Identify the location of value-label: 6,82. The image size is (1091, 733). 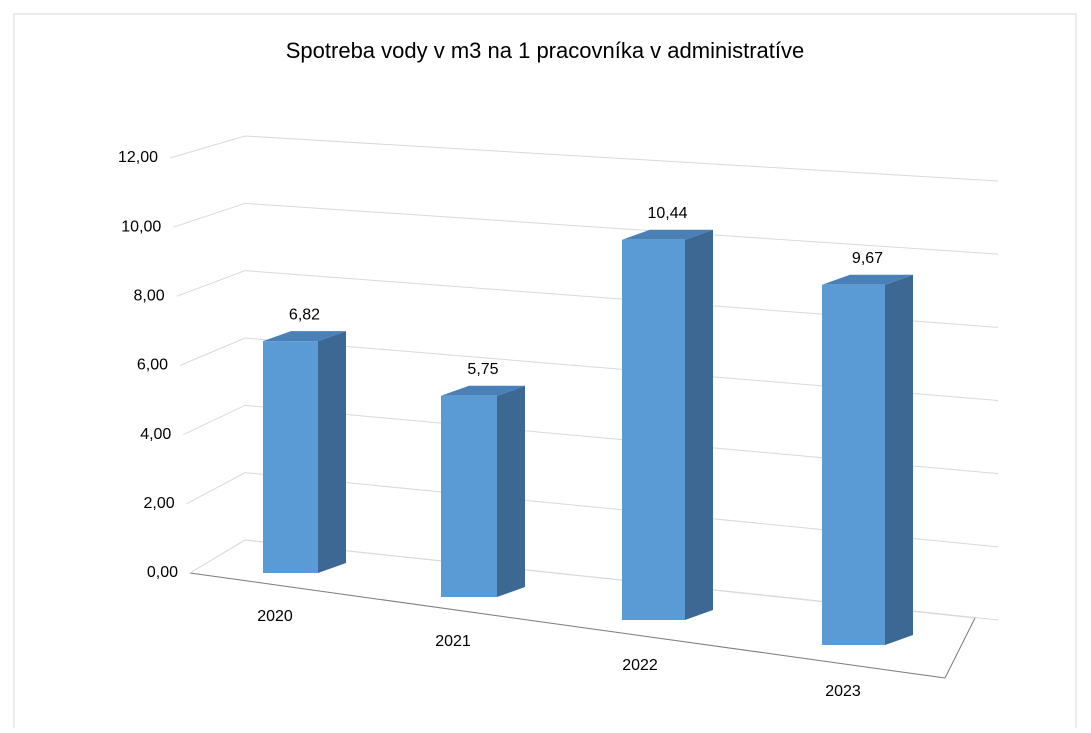
(304, 314).